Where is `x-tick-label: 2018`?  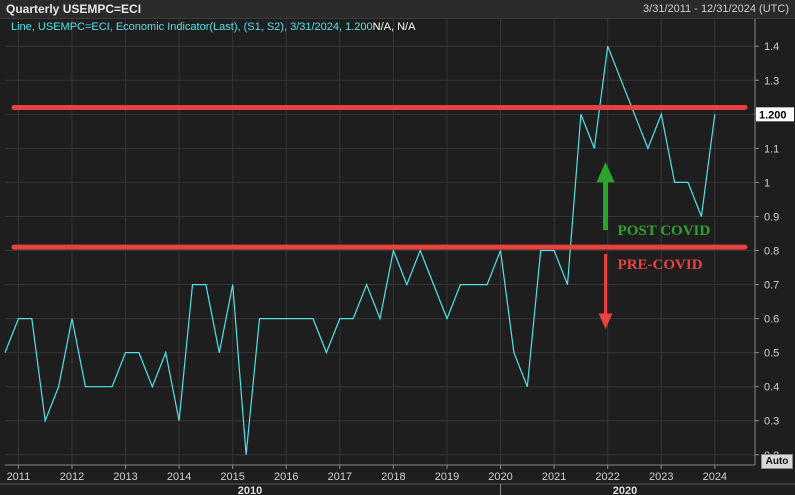 x-tick-label: 2018 is located at coordinates (393, 477).